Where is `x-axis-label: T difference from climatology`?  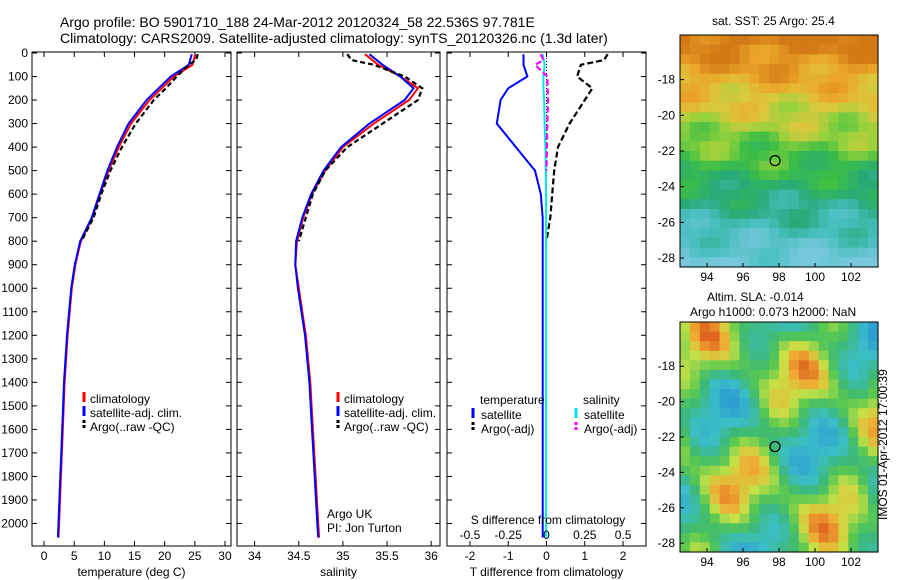 x-axis-label: T difference from climatology is located at coordinates (547, 572).